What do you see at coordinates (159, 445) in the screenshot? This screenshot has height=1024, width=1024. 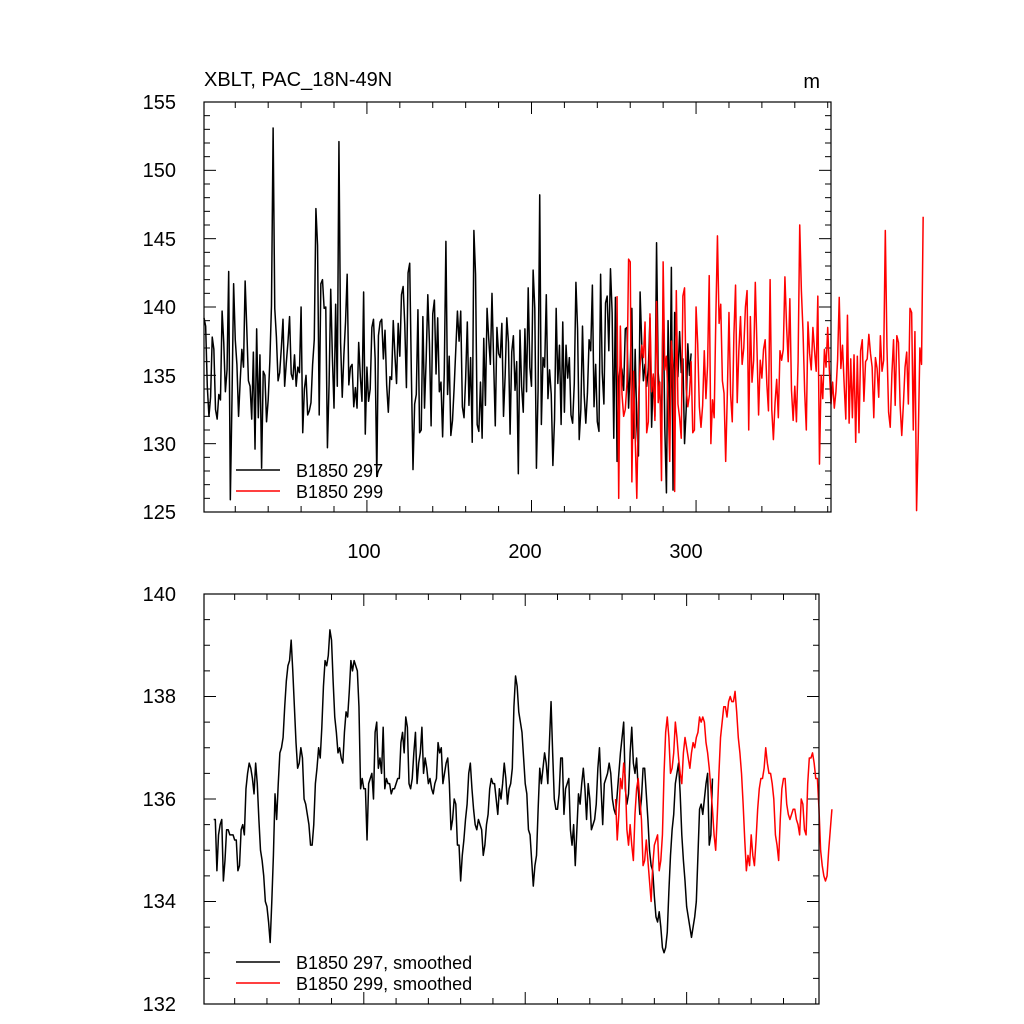 I see `y-tick-label: 130` at bounding box center [159, 445].